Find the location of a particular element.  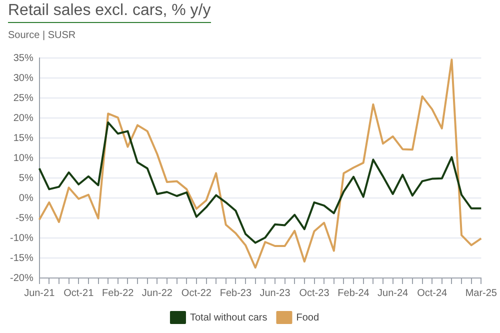

y-tick-label: 15% is located at coordinates (23, 138).